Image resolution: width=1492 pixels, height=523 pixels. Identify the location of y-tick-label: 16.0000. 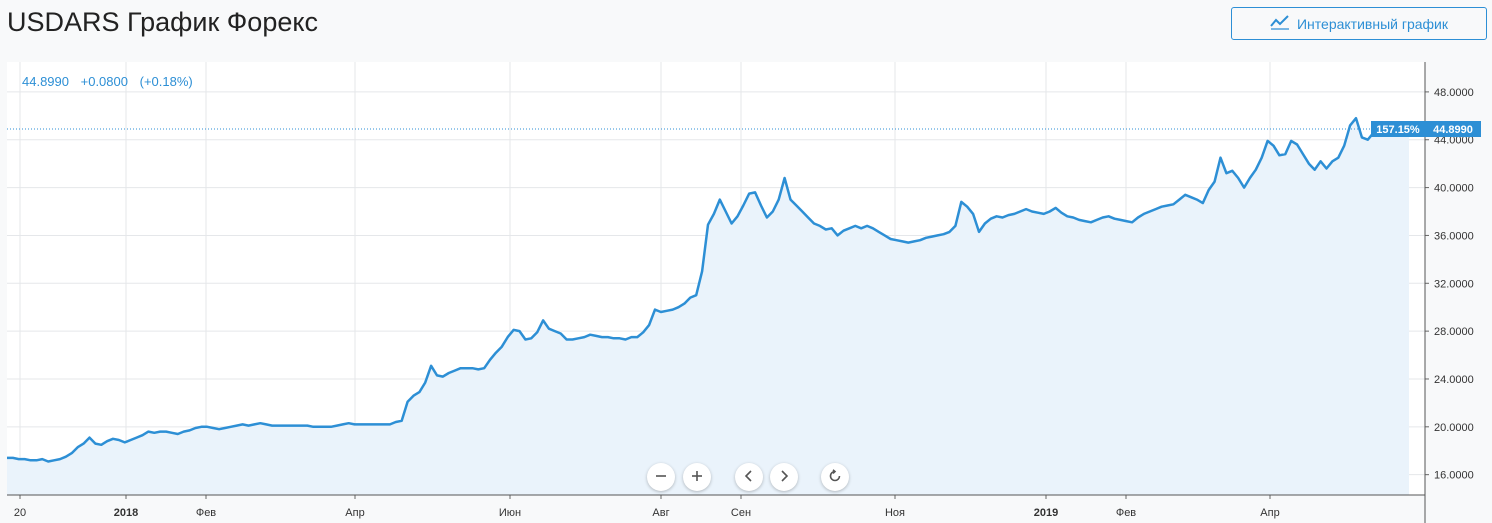
(1454, 476).